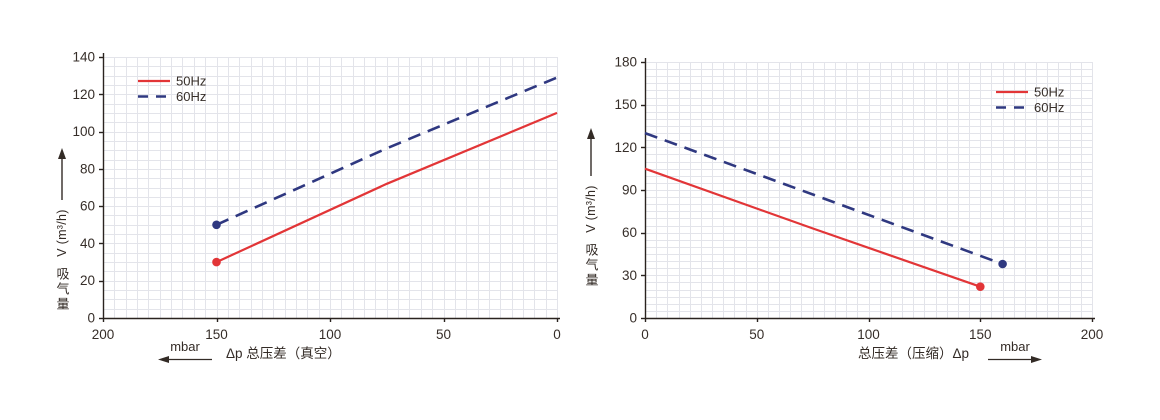 This screenshot has height=420, width=1160. I want to click on right-arrow-icon, so click(1015, 360).